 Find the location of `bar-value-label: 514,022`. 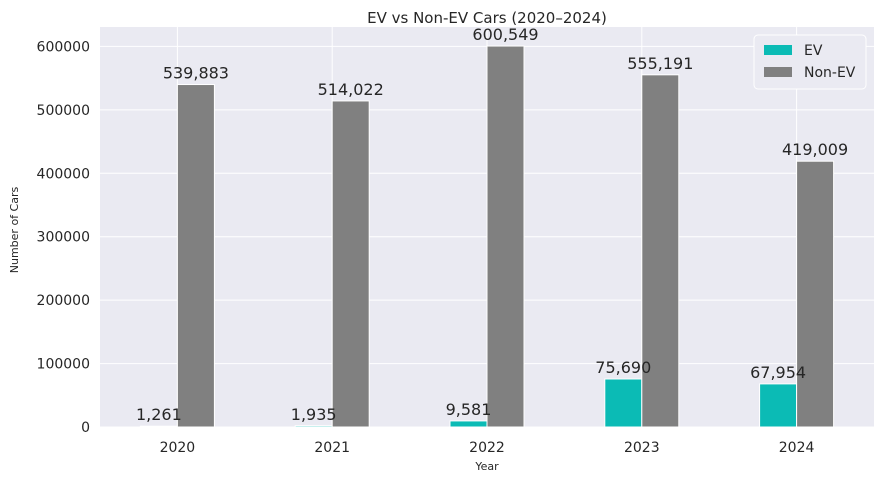

bar-value-label: 514,022 is located at coordinates (351, 89).